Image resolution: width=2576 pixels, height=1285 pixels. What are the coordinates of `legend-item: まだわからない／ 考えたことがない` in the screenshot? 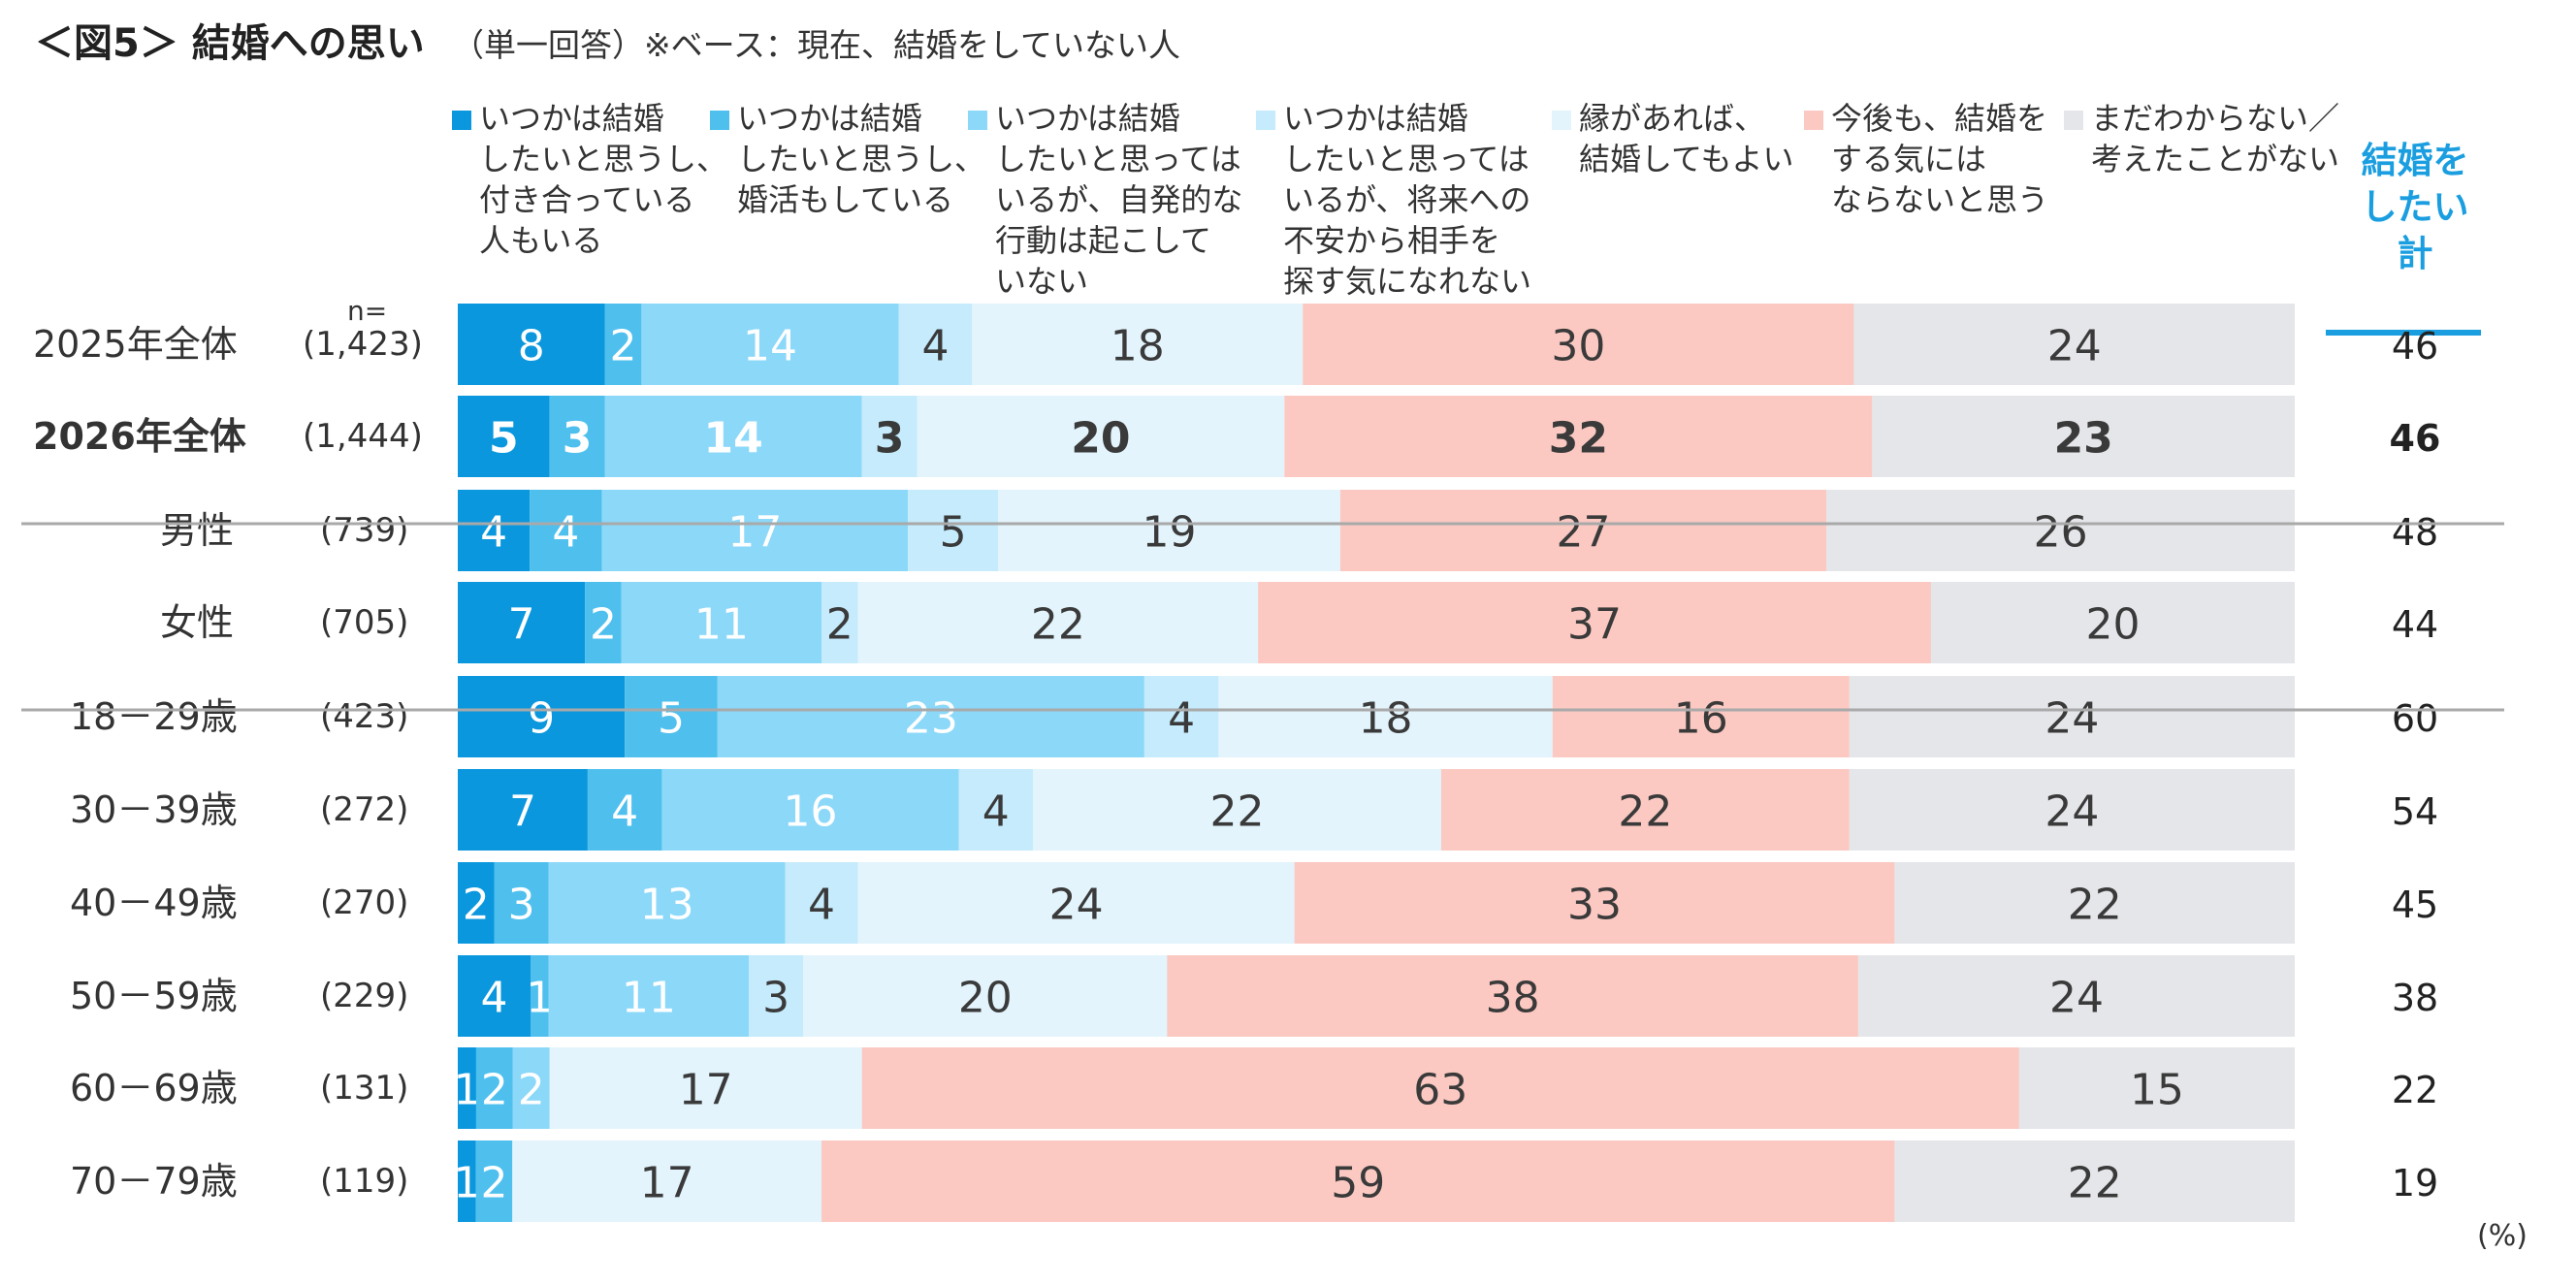 It's located at (2201, 138).